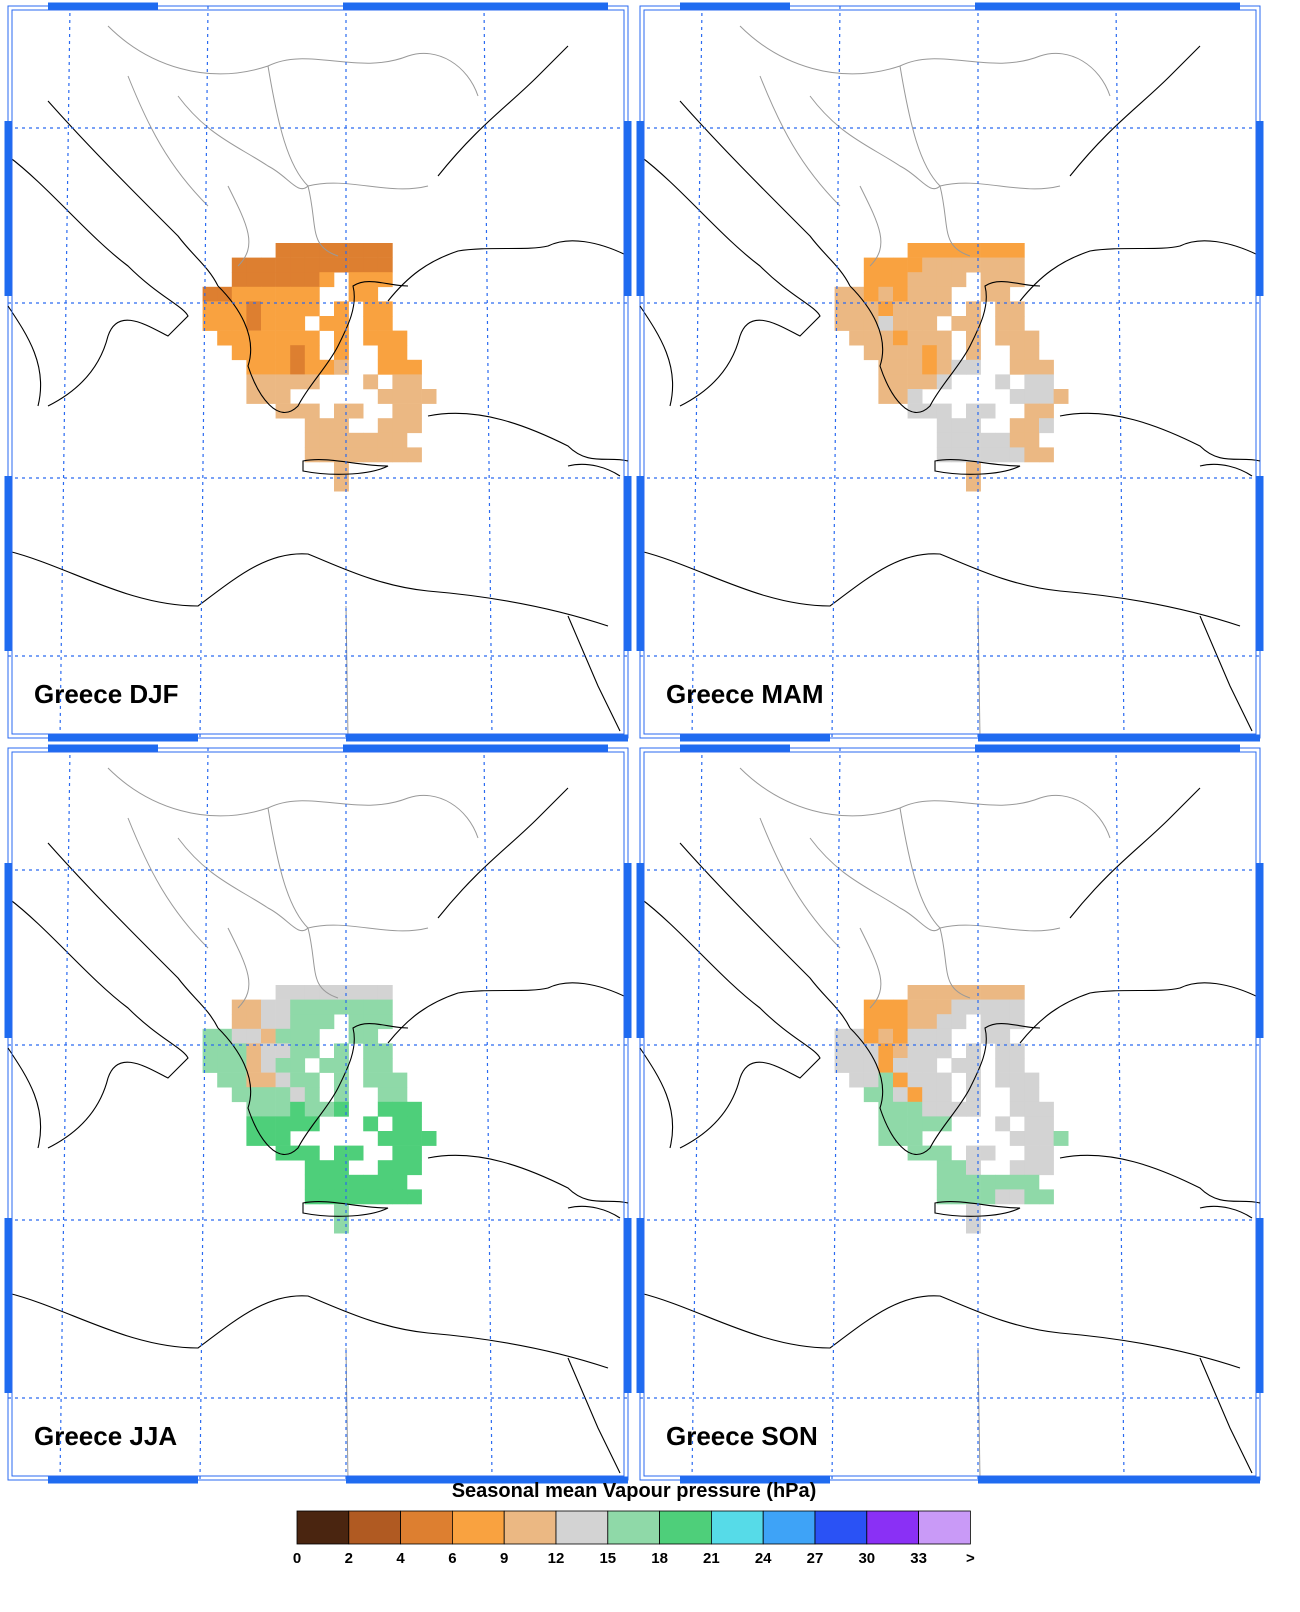  What do you see at coordinates (951, 367) in the screenshot?
I see `cell-layer` at bounding box center [951, 367].